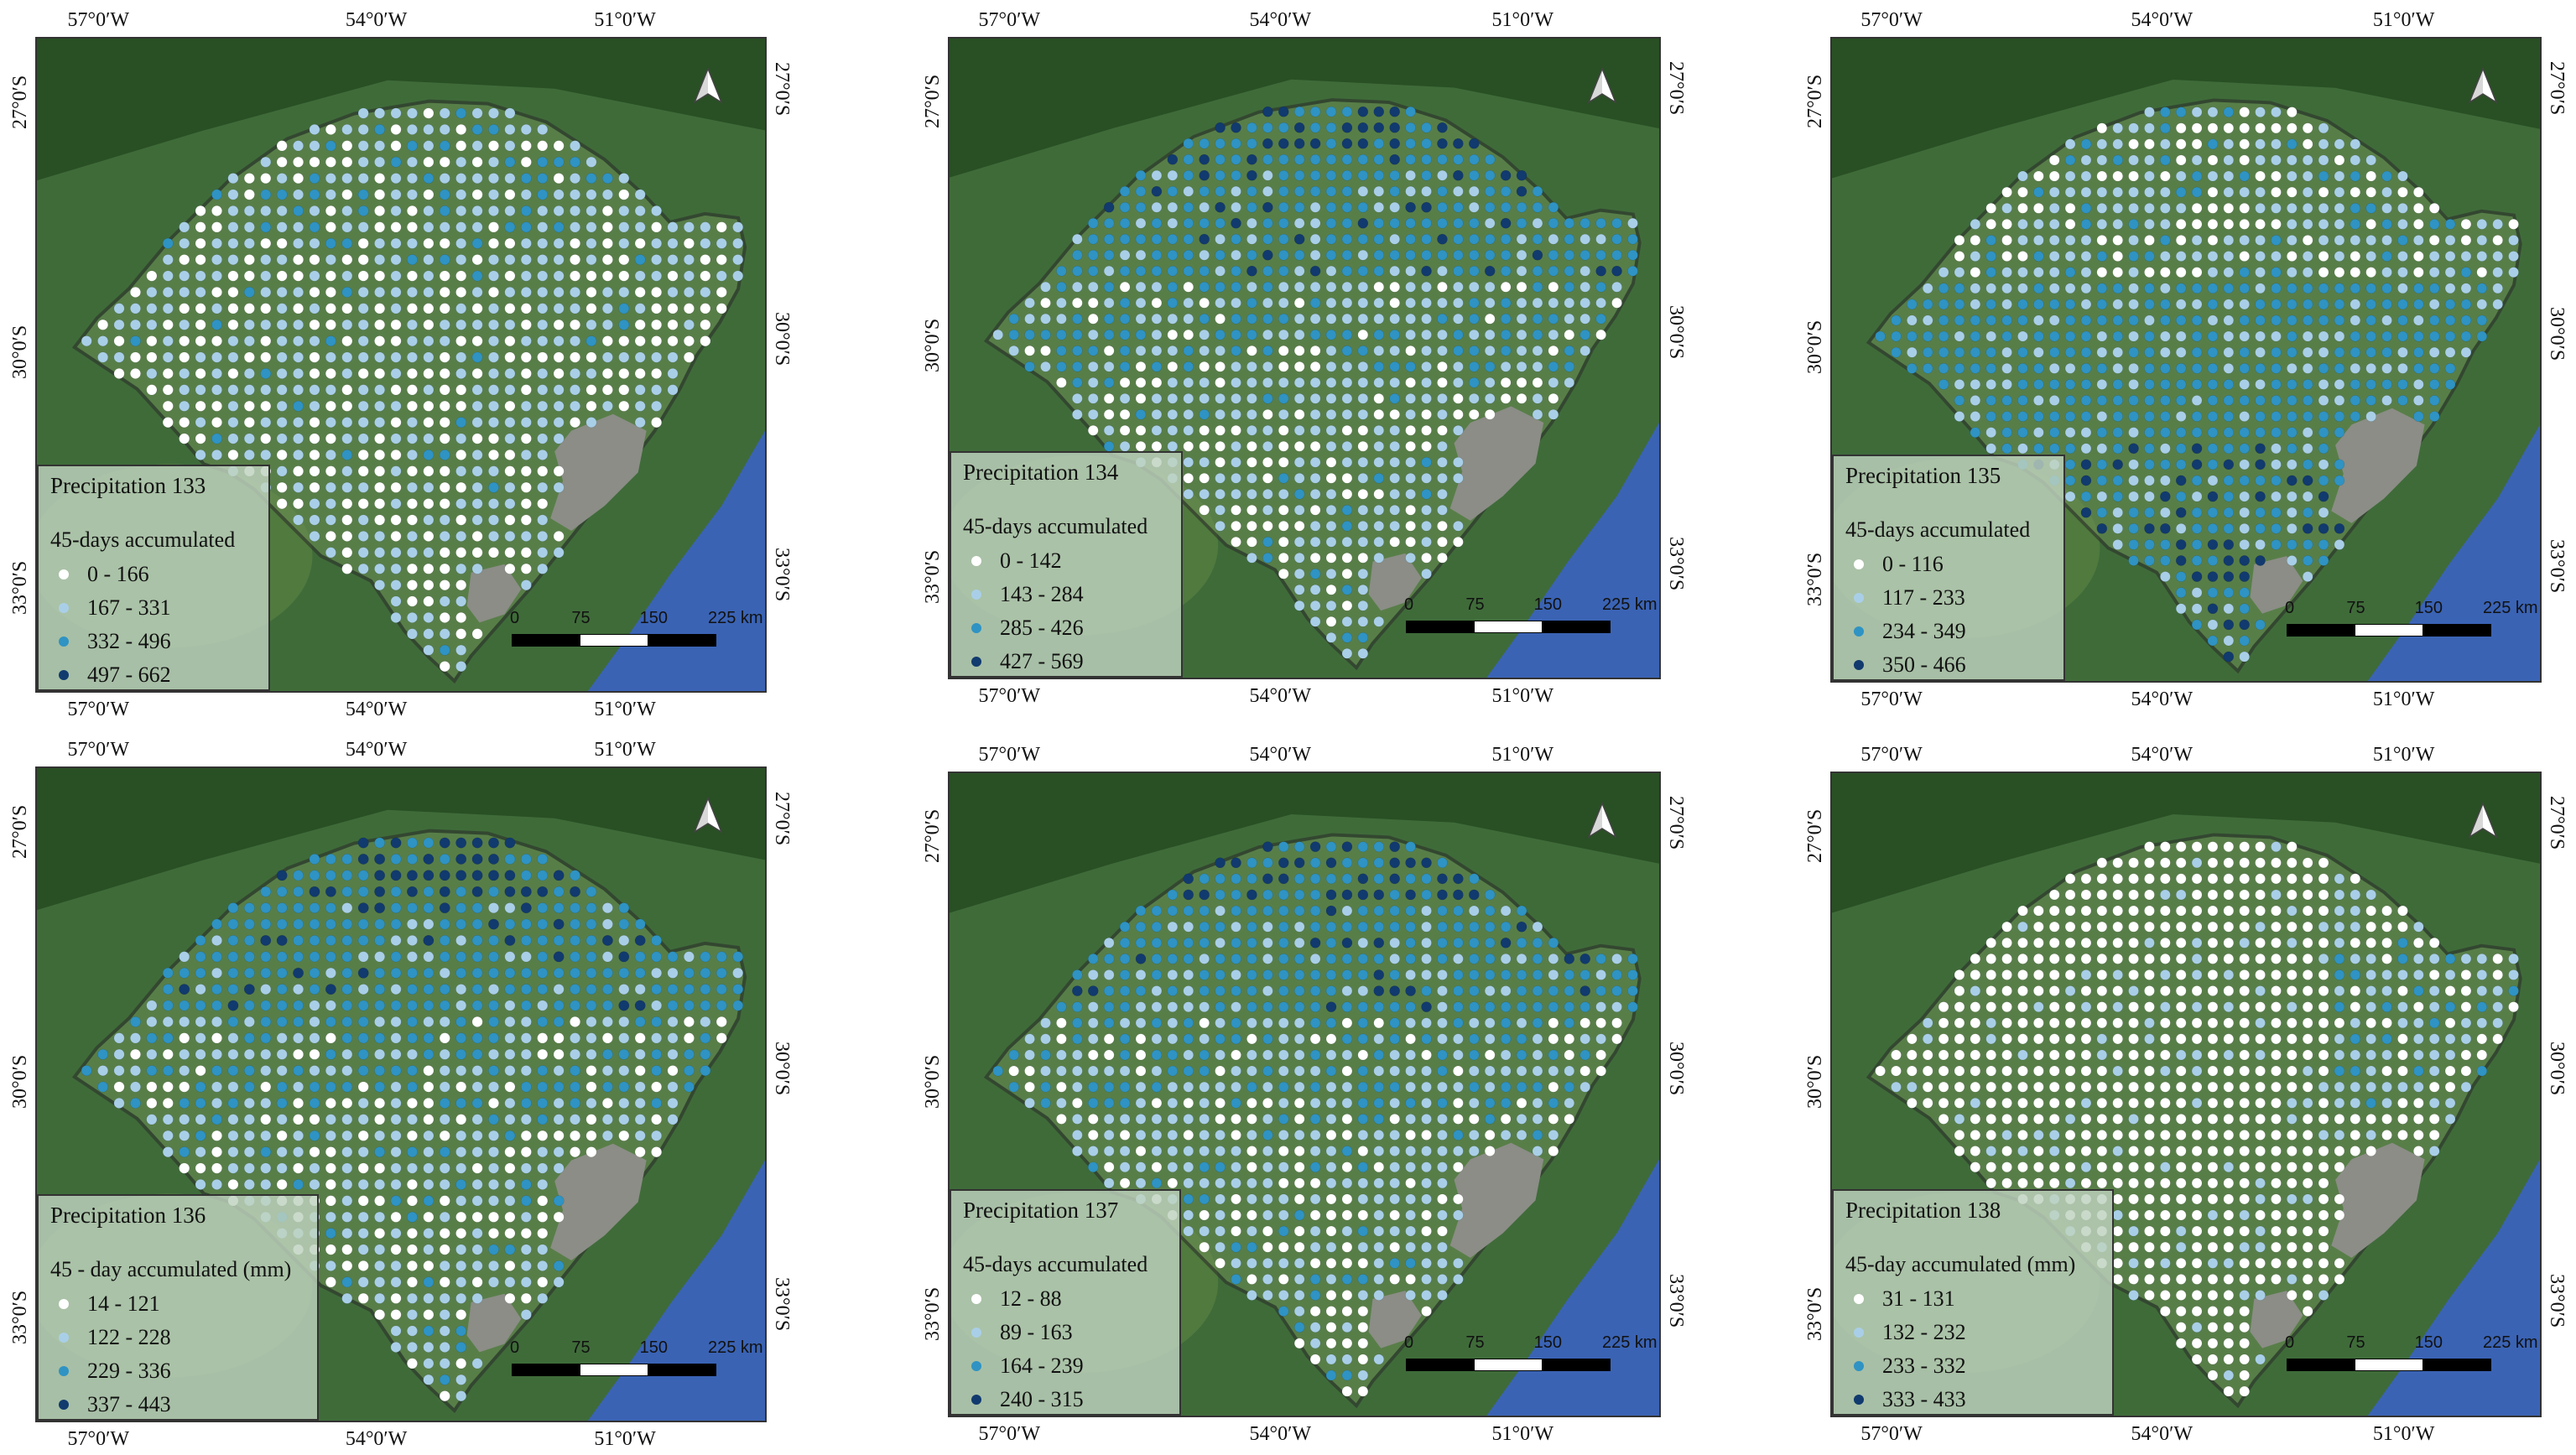  I want to click on latitude-label: 33°0′S, so click(933, 576).